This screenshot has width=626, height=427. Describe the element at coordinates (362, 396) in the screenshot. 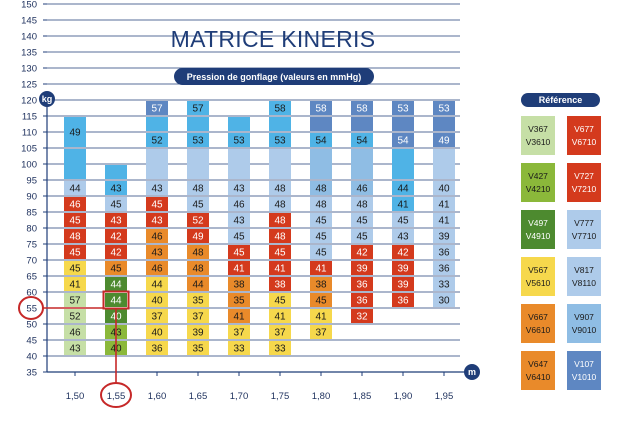

I see `x-tick-label: 1,85` at that location.